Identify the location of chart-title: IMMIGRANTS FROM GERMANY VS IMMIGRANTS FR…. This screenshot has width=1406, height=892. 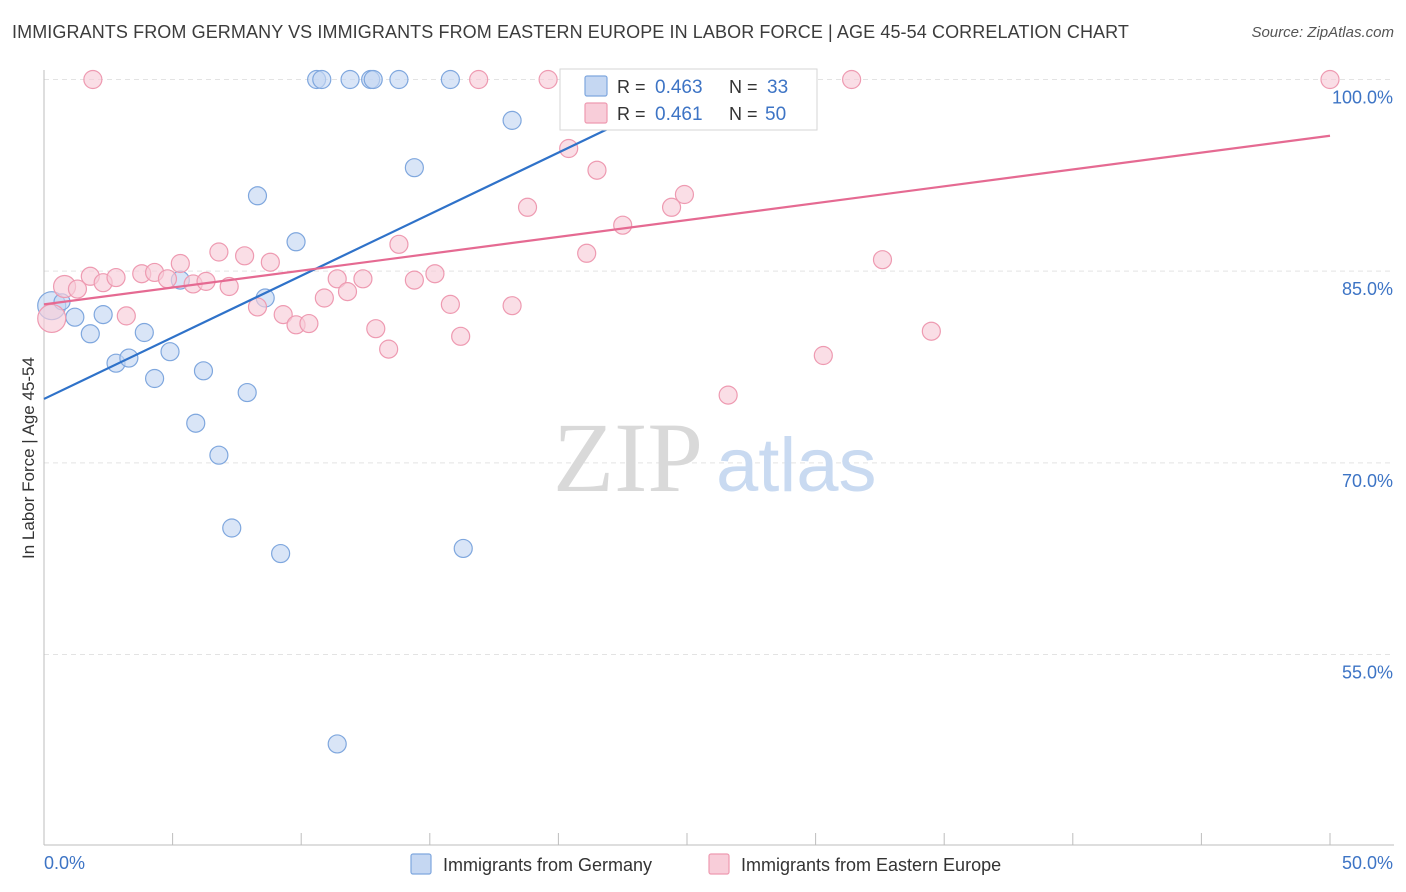
(571, 32).